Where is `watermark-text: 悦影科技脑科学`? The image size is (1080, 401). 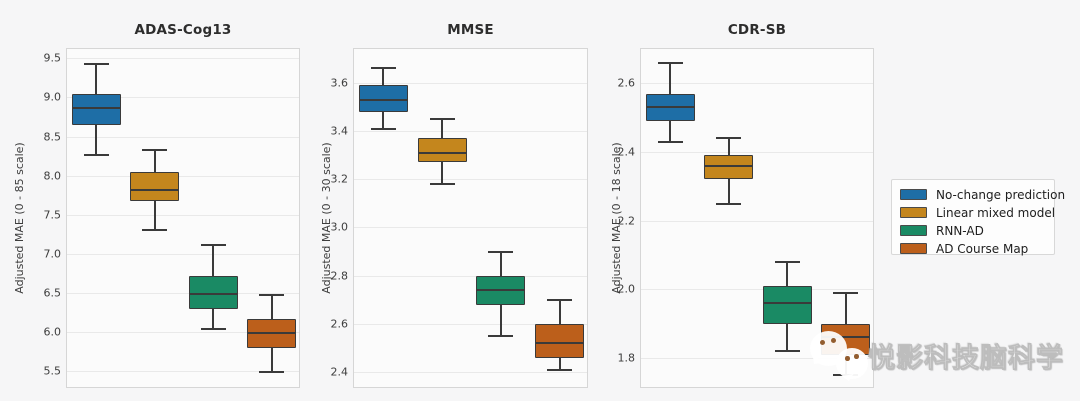 watermark-text: 悦影科技脑科学 is located at coordinates (966, 359).